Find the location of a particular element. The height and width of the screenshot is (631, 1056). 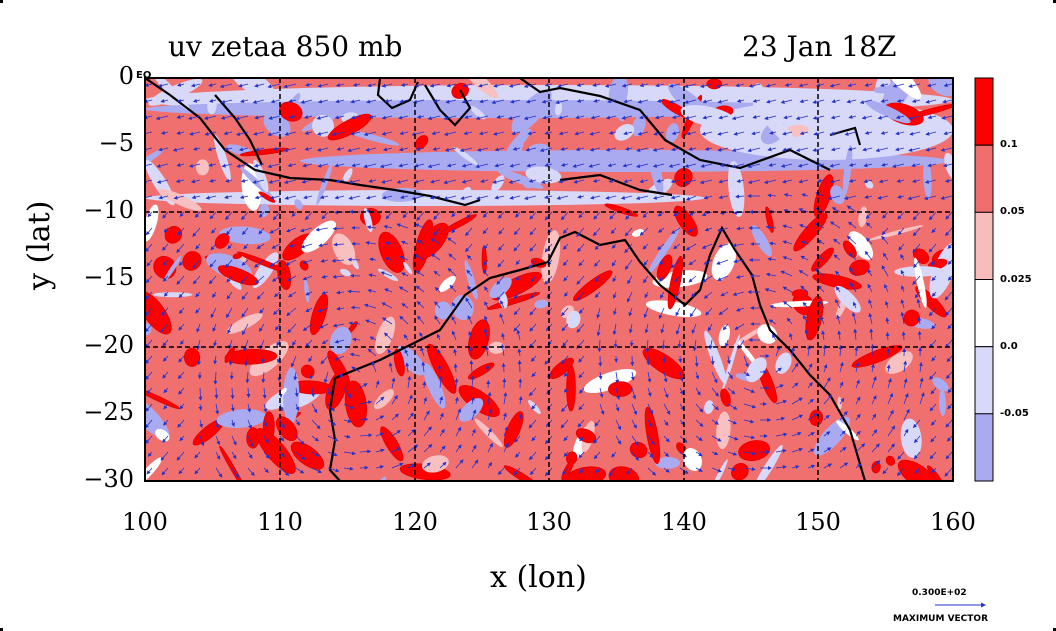

x-tick-label: 120 is located at coordinates (415, 522).